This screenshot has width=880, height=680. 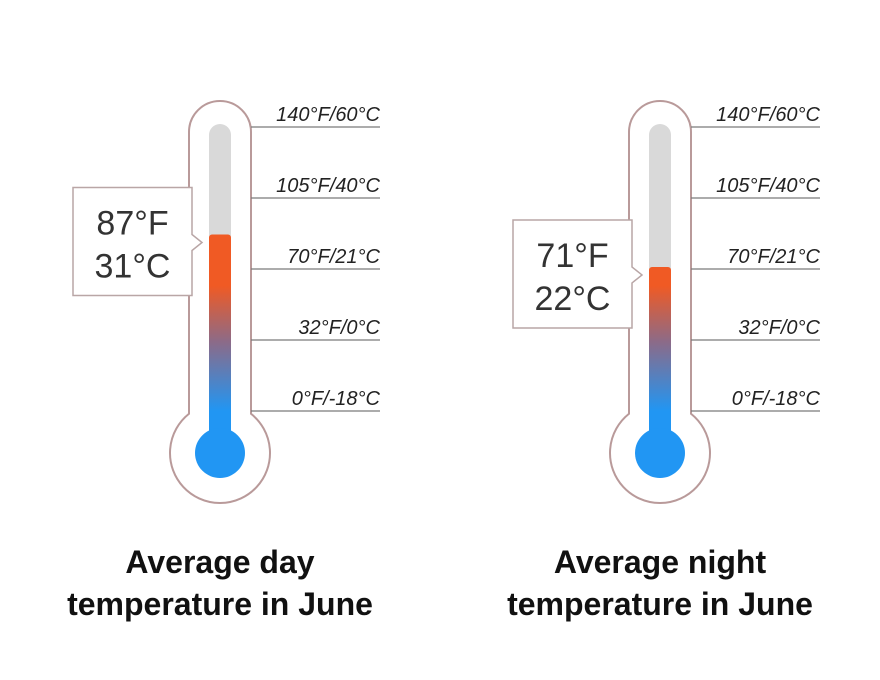 What do you see at coordinates (660, 562) in the screenshot?
I see `chart-title-night-line-1: Average night` at bounding box center [660, 562].